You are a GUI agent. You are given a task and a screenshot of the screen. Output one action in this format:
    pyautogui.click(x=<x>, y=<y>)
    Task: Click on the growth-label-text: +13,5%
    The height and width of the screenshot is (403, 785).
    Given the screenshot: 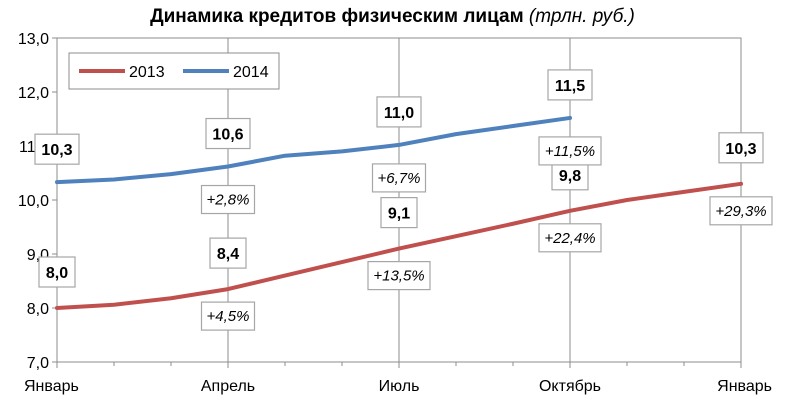 What is the action you would take?
    pyautogui.click(x=398, y=276)
    